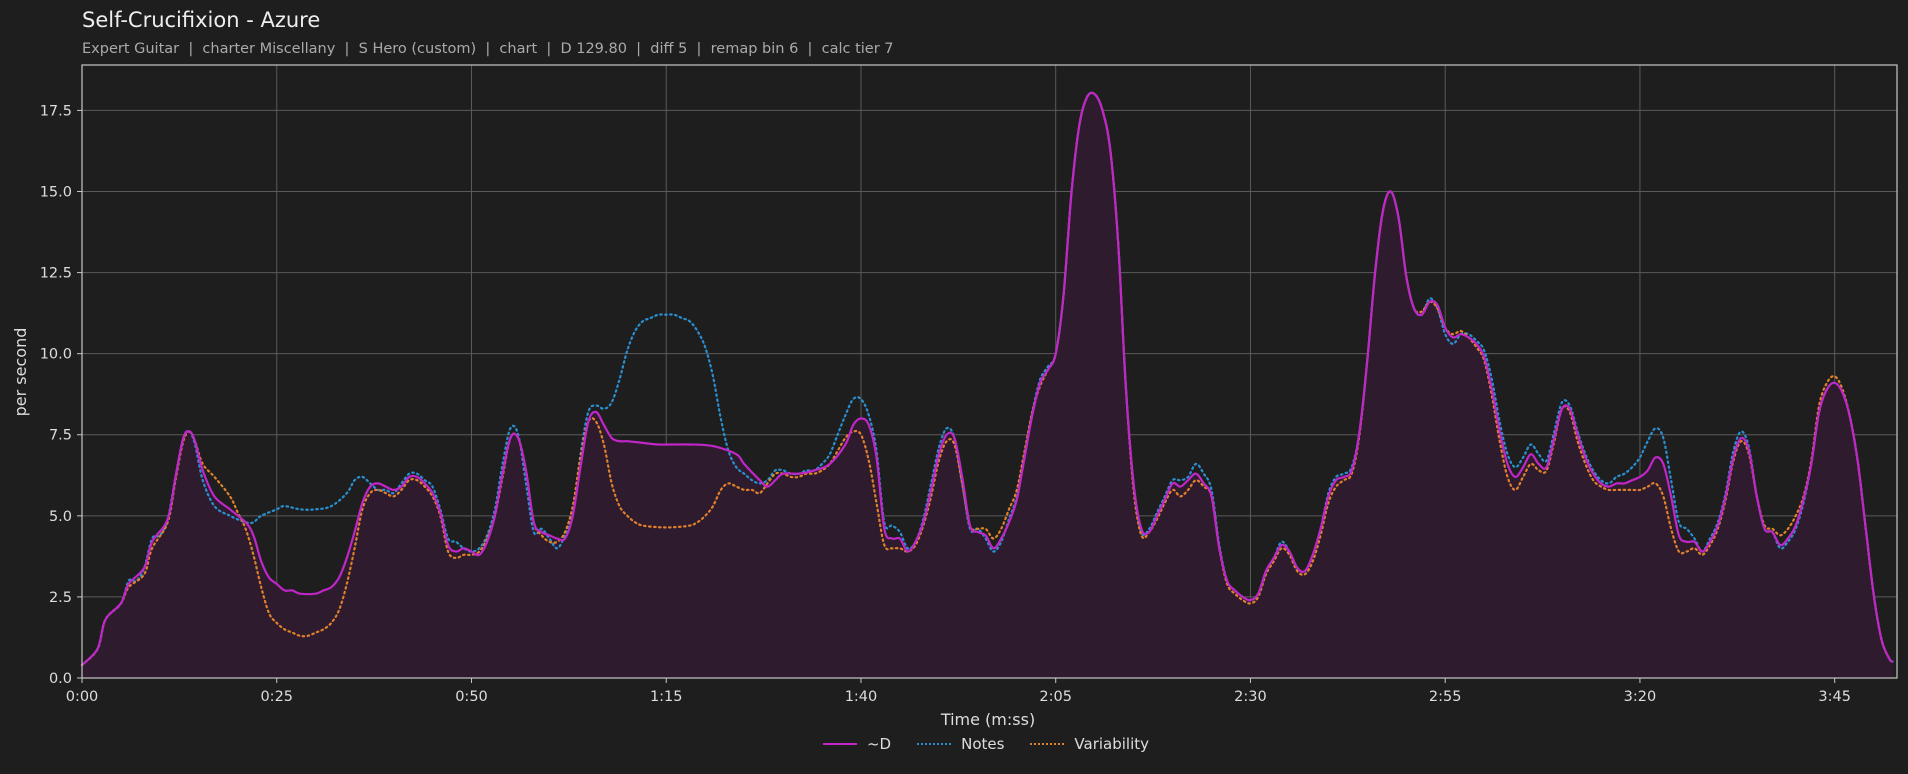 The width and height of the screenshot is (1908, 774). Describe the element at coordinates (879, 744) in the screenshot. I see `legend-label-d: ~D` at that location.